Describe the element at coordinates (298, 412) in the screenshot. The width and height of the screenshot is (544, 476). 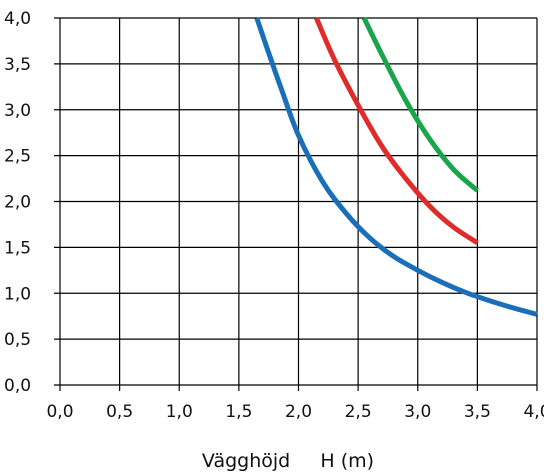
I see `x-tick-label: 2,0` at that location.